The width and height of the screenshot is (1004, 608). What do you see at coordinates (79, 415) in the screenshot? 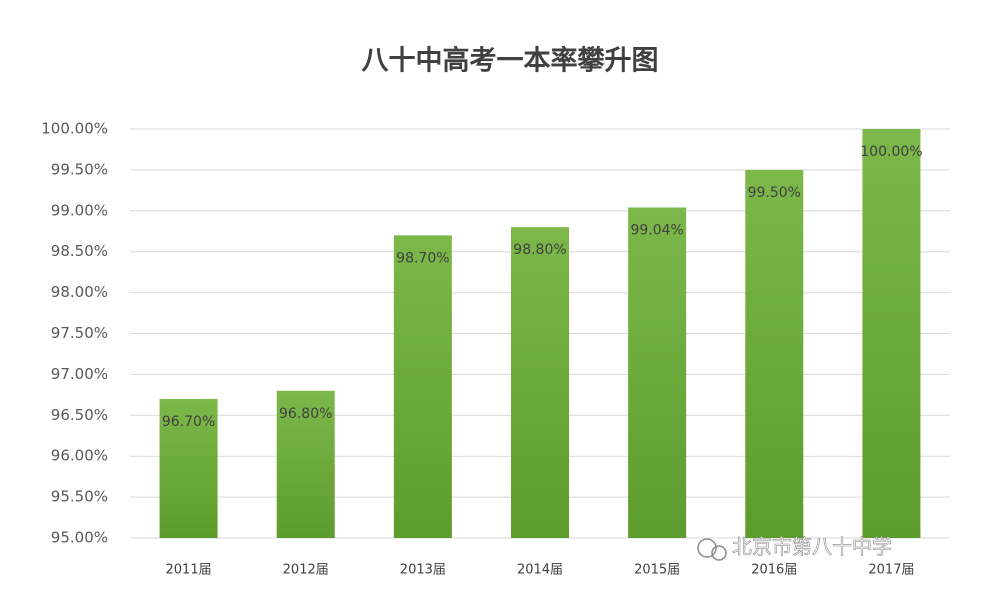
I see `y-tick-label: 96.50%` at bounding box center [79, 415].